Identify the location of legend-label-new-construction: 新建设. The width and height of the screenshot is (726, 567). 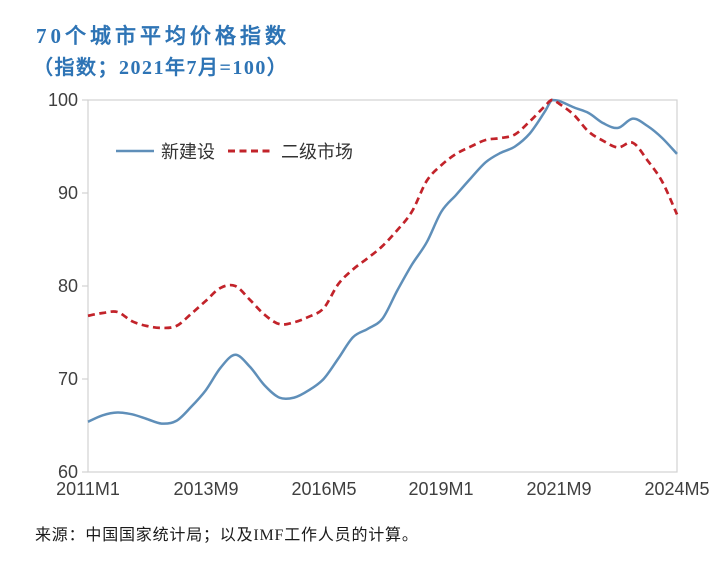
(188, 152).